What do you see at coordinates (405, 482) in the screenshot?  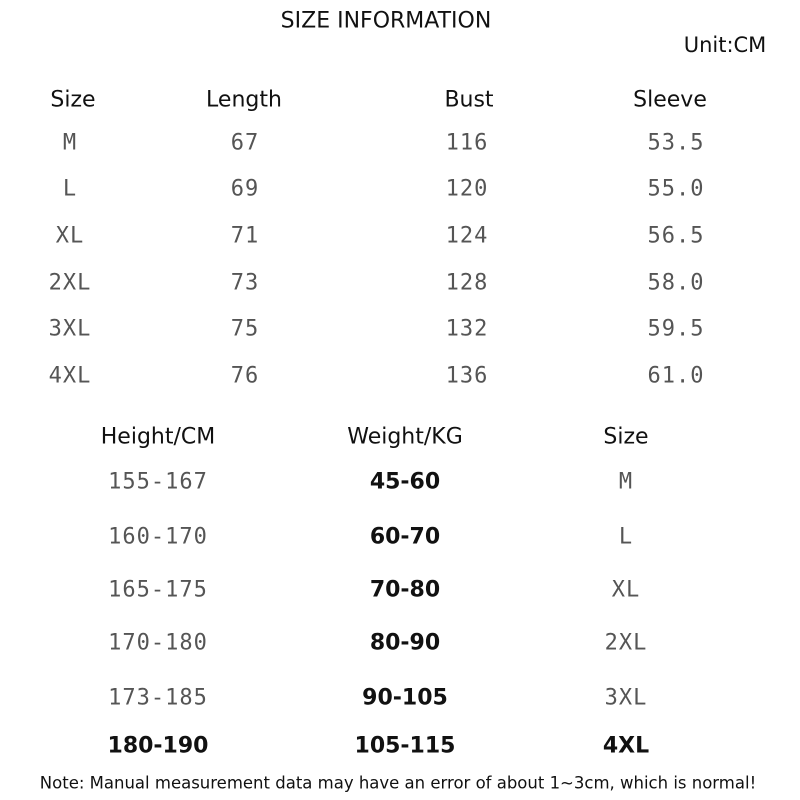 I see `cell: 45-60` at bounding box center [405, 482].